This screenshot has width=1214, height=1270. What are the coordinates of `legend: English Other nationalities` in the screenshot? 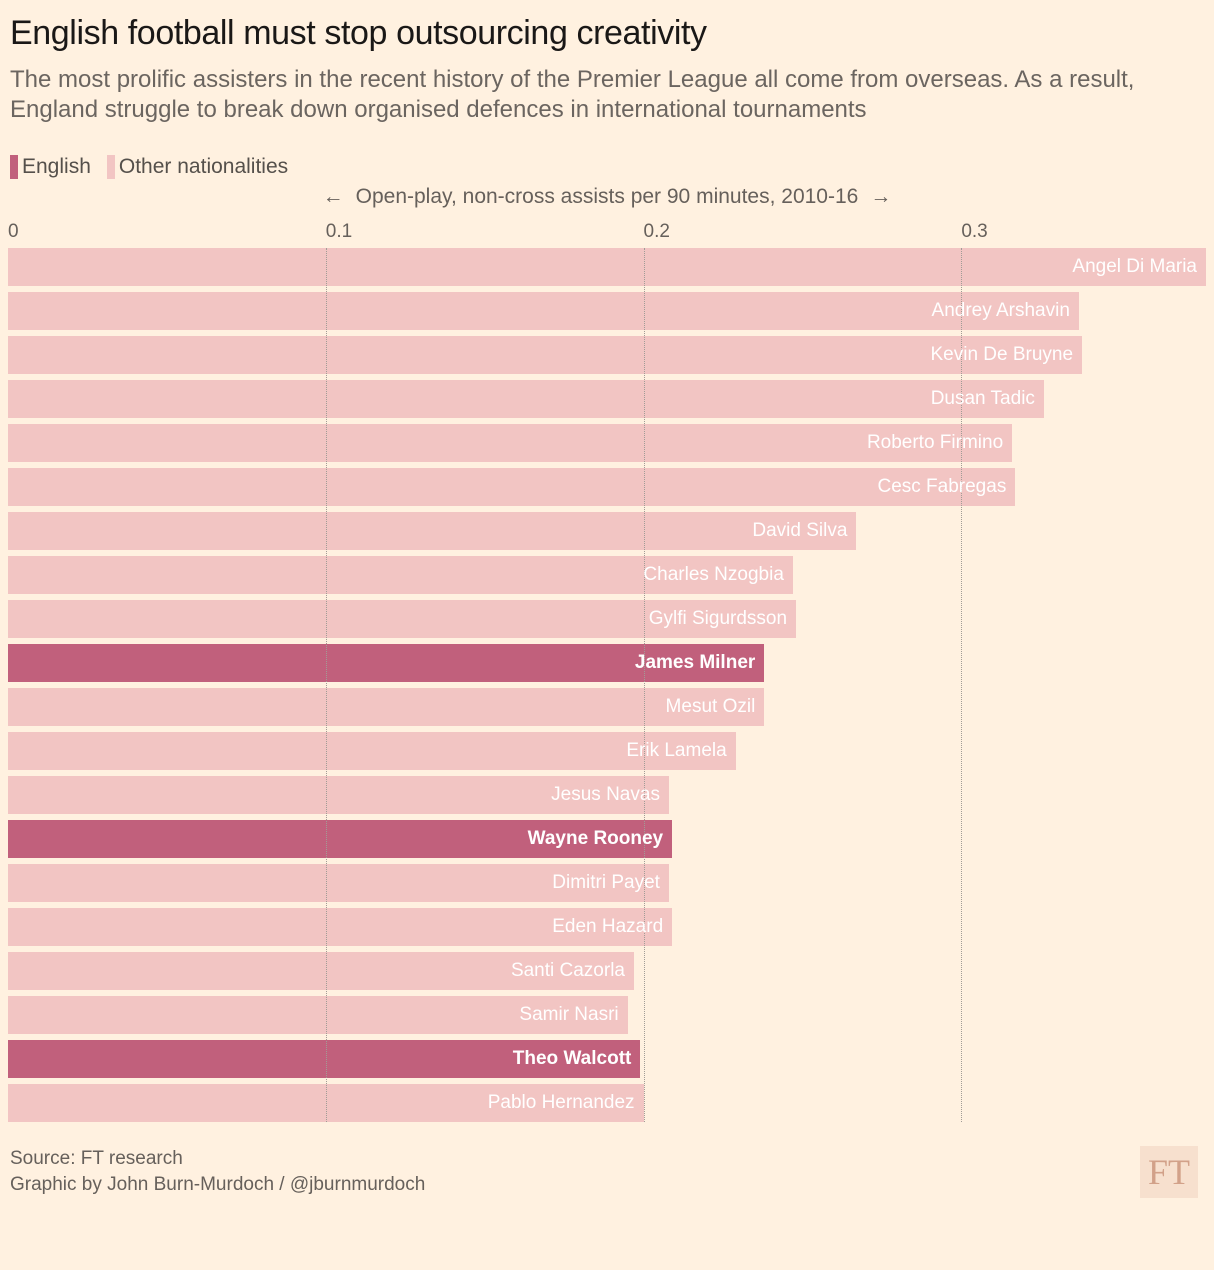 It's located at (608, 167).